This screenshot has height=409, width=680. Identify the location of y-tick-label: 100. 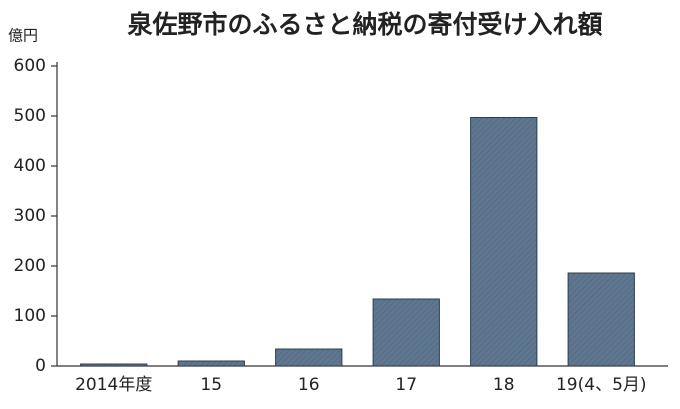
(30, 316).